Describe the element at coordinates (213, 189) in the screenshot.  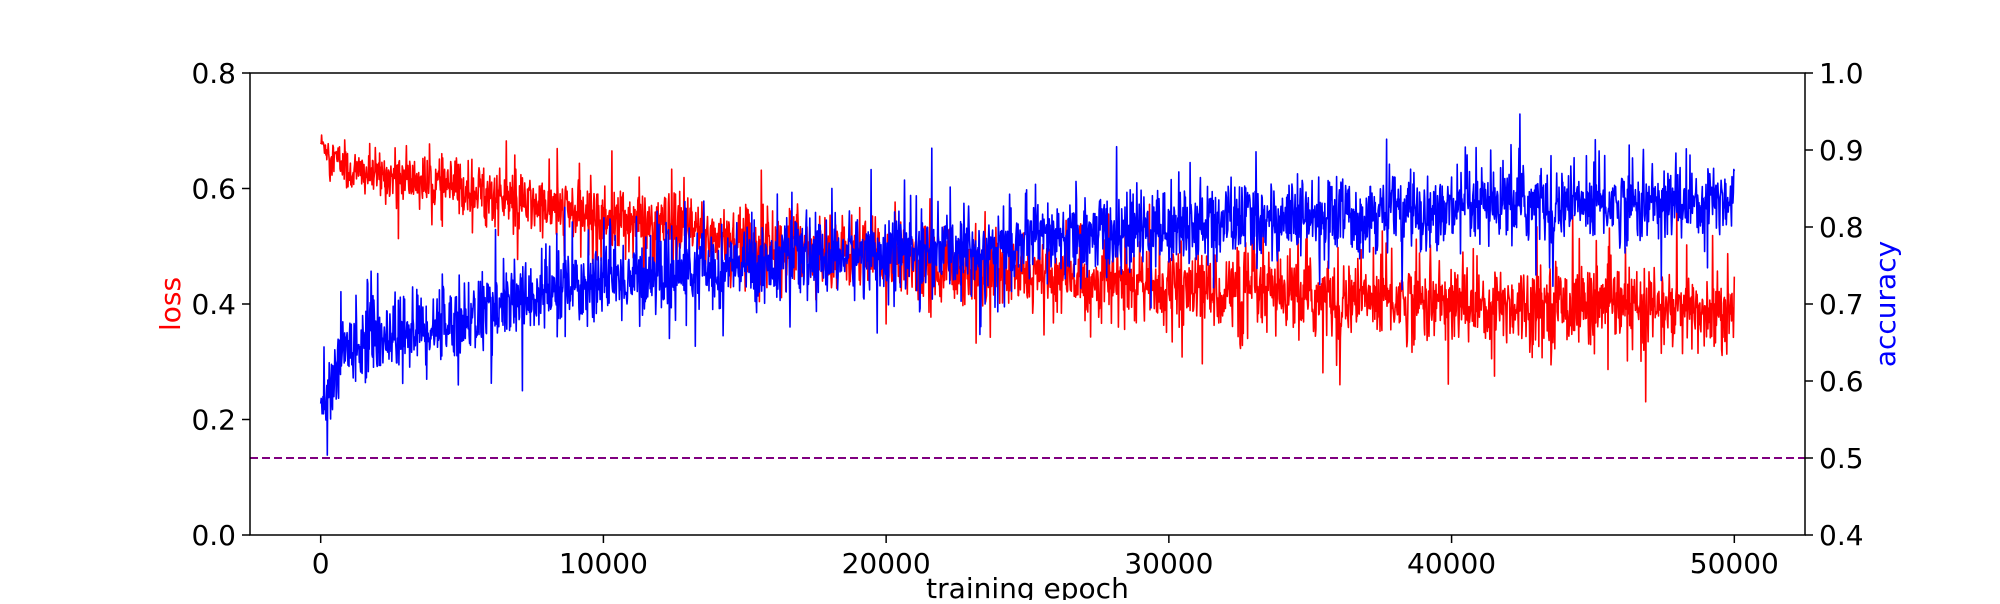
I see `left-tick-label: 0.6` at that location.